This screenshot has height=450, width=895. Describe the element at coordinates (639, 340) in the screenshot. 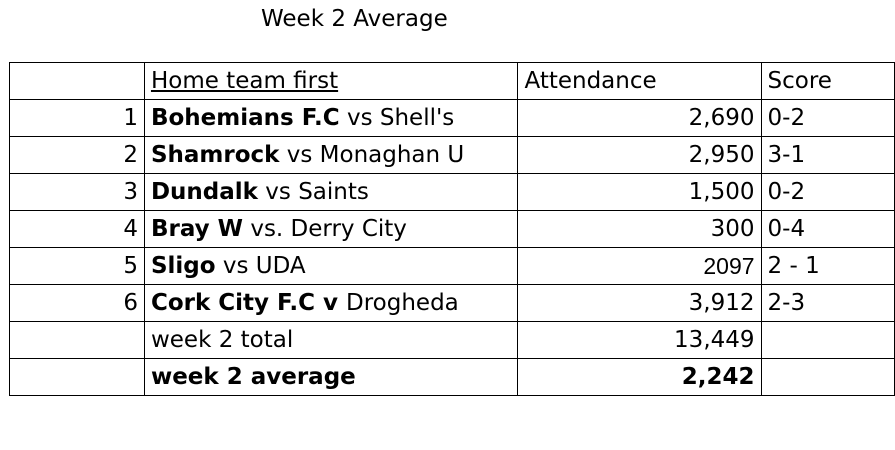

I see `total-value-cell: 13,449` at that location.